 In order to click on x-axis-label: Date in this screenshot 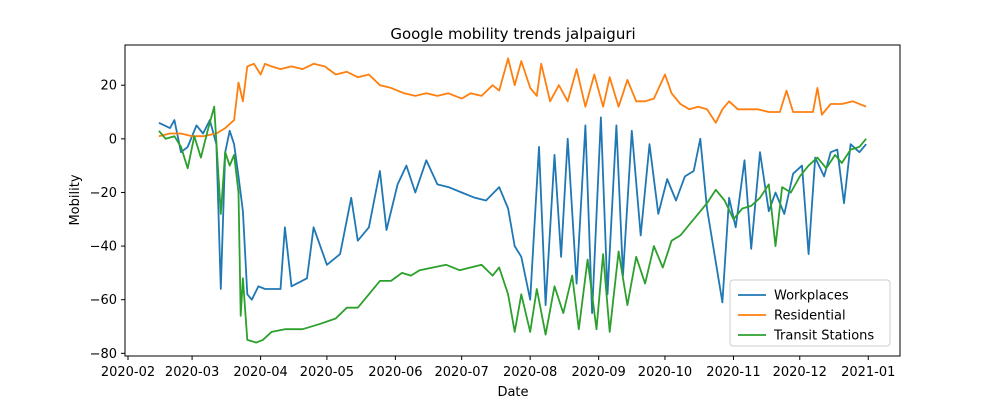, I will do `click(512, 392)`.